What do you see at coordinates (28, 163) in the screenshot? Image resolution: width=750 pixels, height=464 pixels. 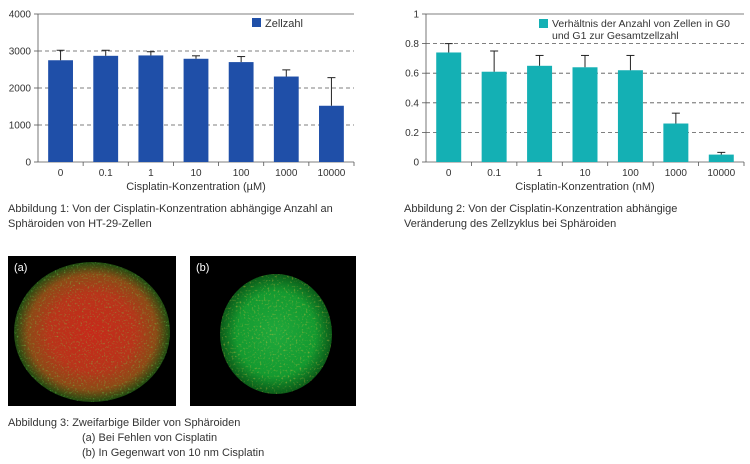 I see `left-ytick-label: 0` at bounding box center [28, 163].